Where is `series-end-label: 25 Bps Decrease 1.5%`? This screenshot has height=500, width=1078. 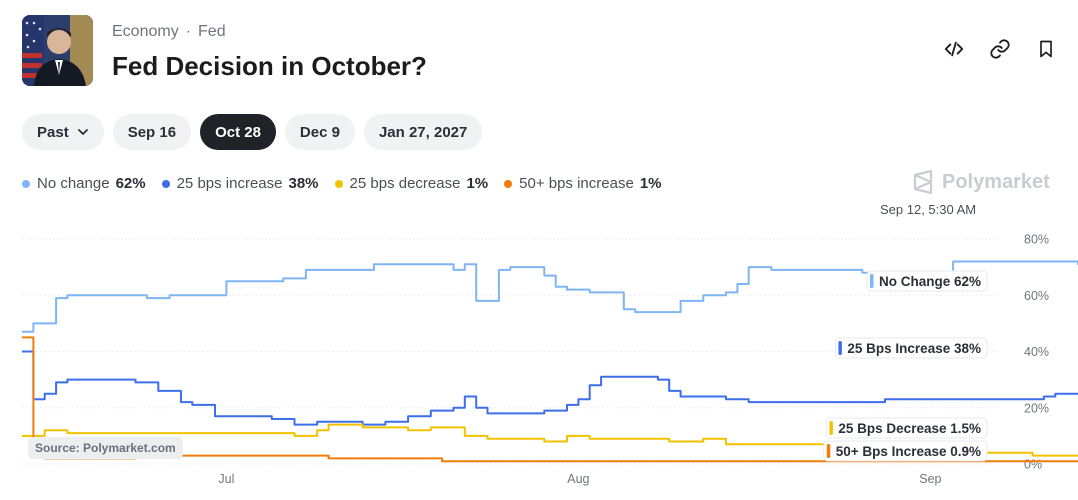
series-end-label: 25 Bps Decrease 1.5% is located at coordinates (906, 428).